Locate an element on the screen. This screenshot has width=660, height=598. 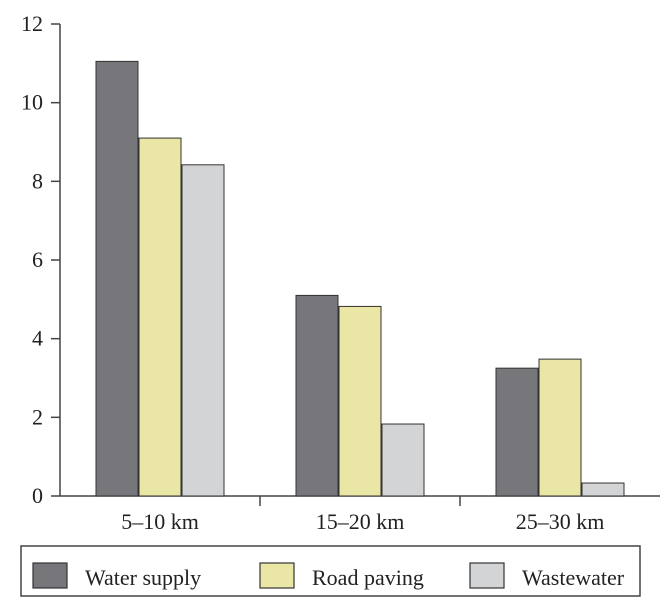
y-tick-label: 0 is located at coordinates (37, 495).